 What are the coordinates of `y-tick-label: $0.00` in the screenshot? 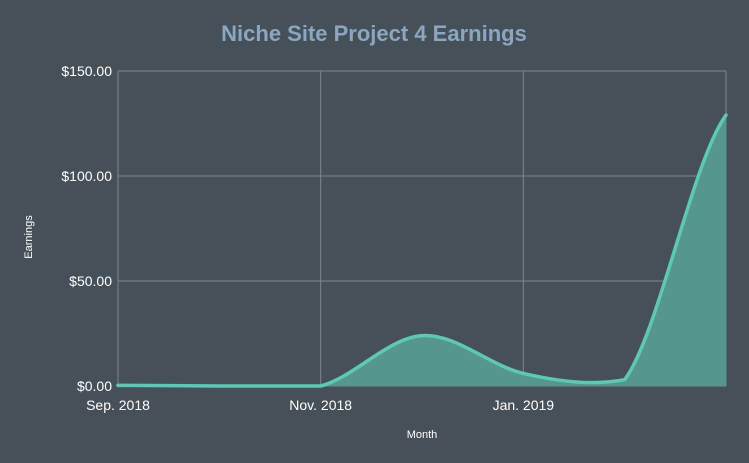 It's located at (94, 386).